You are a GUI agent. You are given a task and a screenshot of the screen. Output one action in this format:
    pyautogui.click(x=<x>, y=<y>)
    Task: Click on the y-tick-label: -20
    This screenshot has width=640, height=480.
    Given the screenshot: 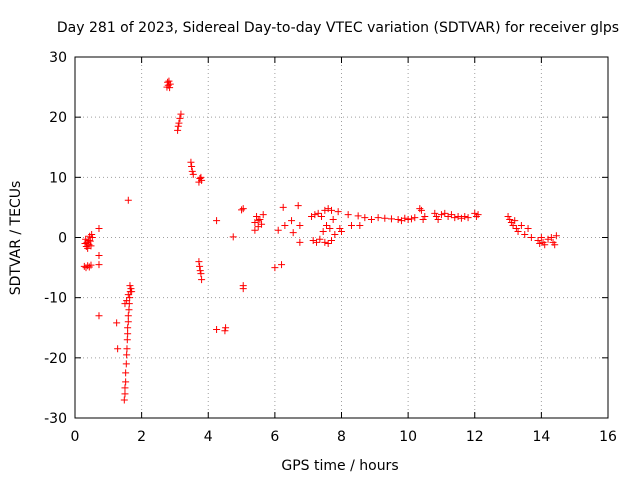 What is the action you would take?
    pyautogui.click(x=55, y=359)
    